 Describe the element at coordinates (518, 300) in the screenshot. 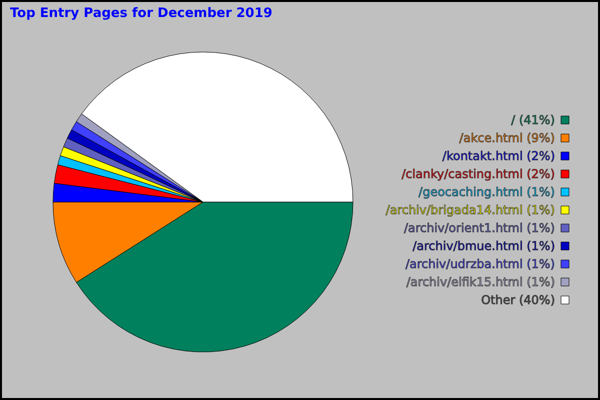

I see `legend-label: Other (40%)` at that location.